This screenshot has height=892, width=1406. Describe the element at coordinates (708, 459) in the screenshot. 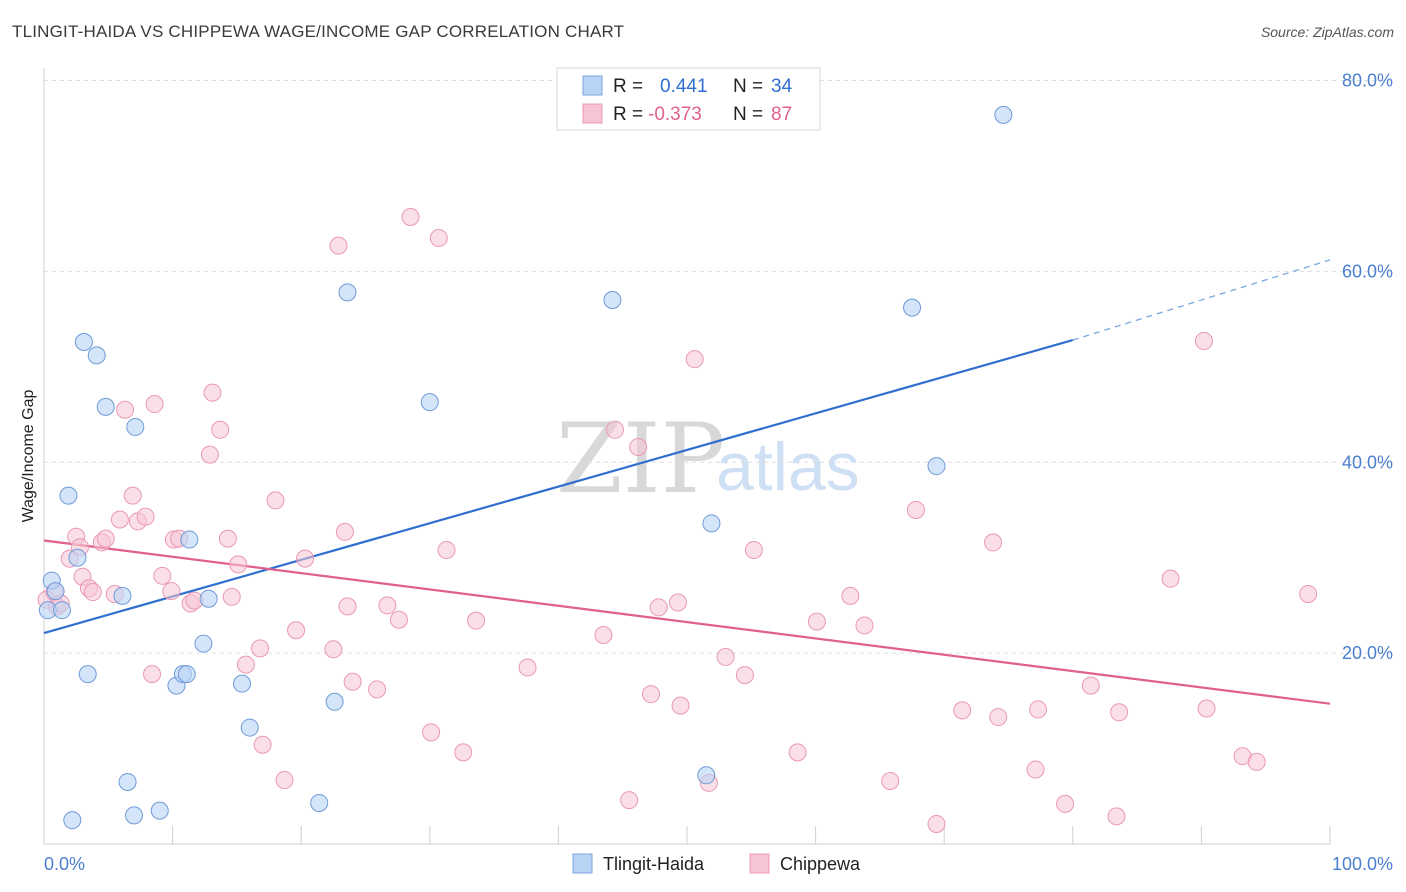

I see `watermark: ZIP atlas` at that location.